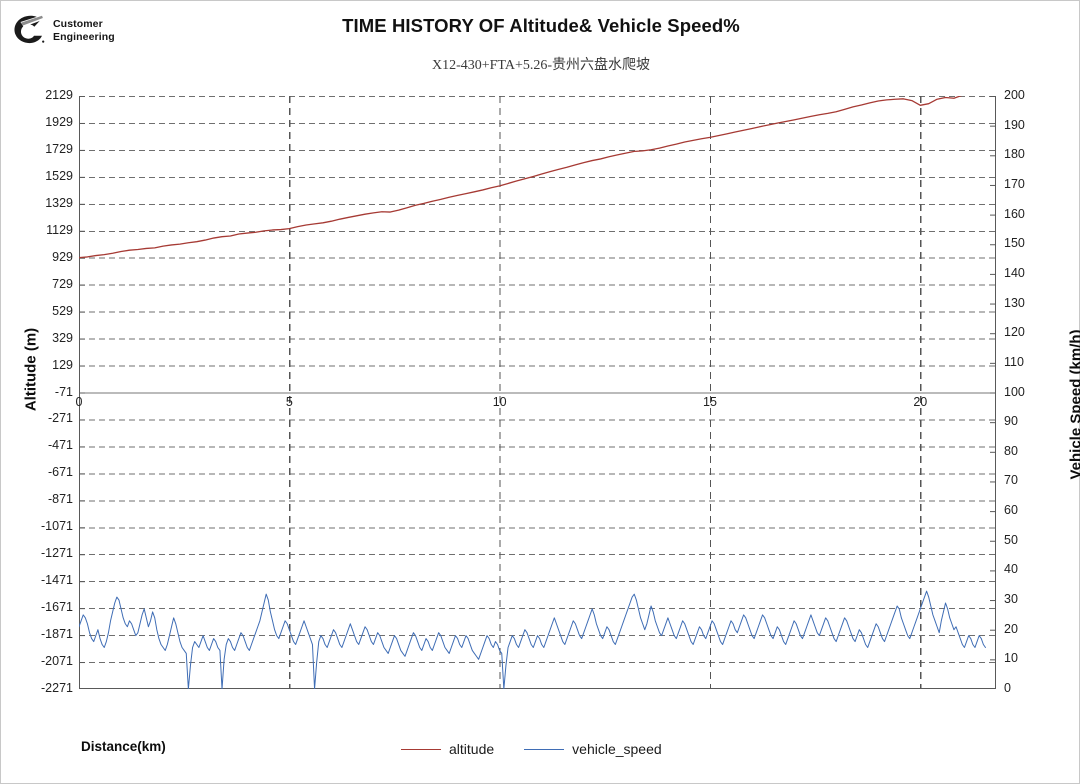 The width and height of the screenshot is (1080, 784). I want to click on y-right-tick-1: 190, so click(1014, 124).